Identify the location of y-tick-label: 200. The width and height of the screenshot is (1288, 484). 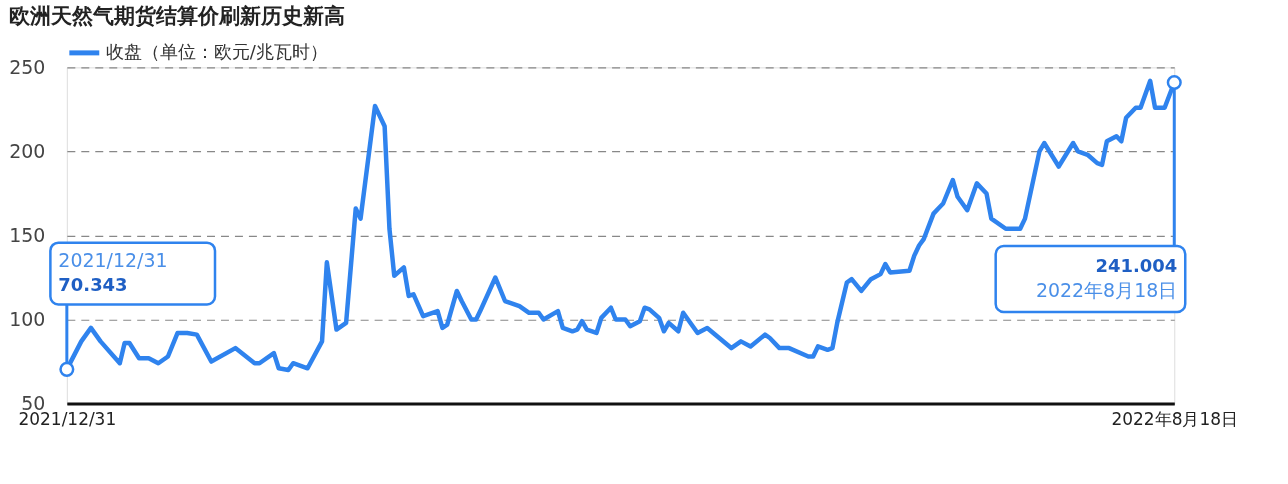
(27, 150).